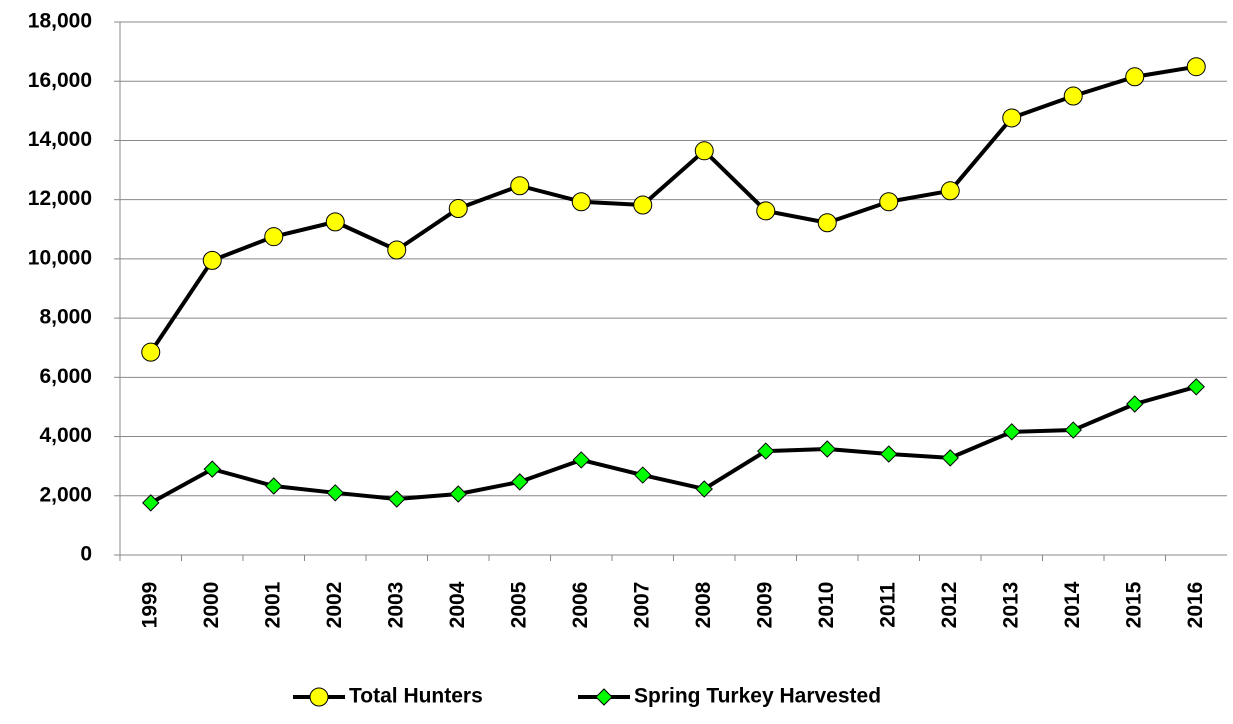 The width and height of the screenshot is (1233, 724). I want to click on x-tick-label: 2011, so click(887, 605).